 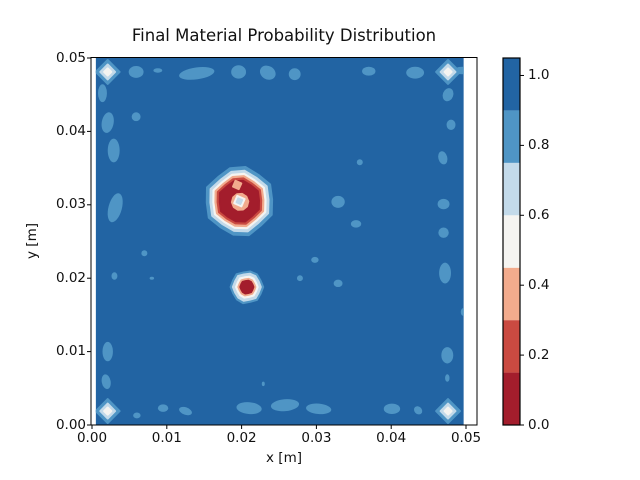 I want to click on colorbar, so click(x=513, y=241).